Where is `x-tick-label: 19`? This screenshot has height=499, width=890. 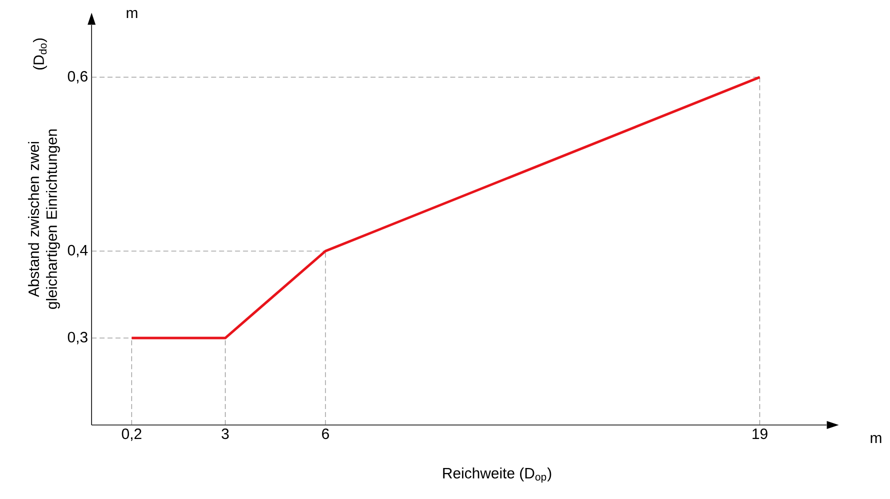 x-tick-label: 19 is located at coordinates (760, 434).